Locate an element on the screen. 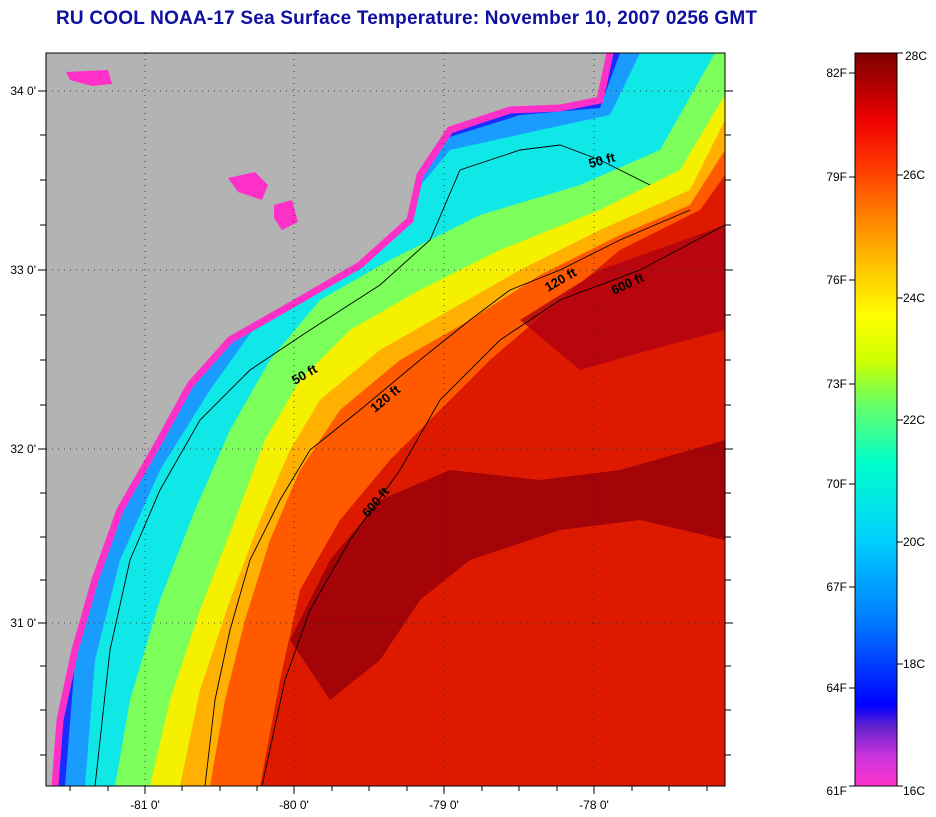  colorbar-c-label: 22C is located at coordinates (914, 420).